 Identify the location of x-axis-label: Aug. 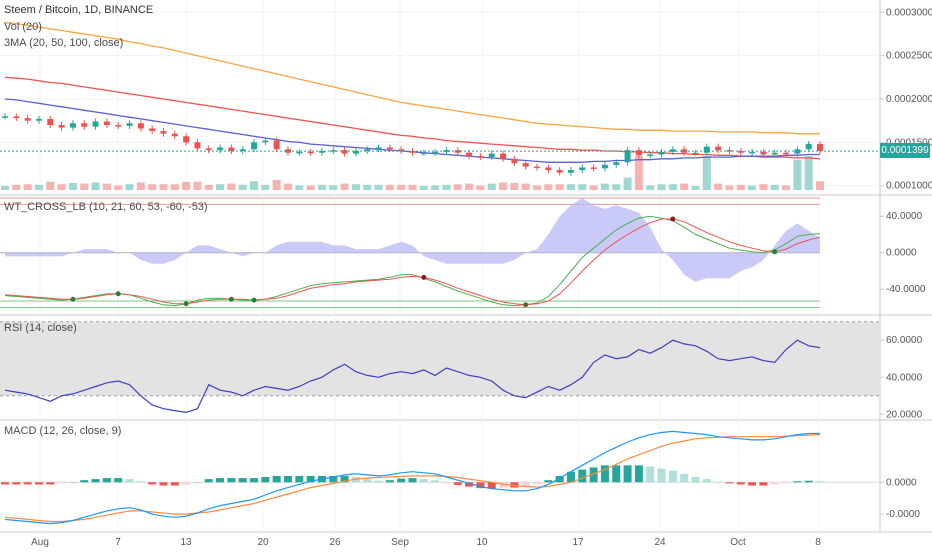
(40, 542).